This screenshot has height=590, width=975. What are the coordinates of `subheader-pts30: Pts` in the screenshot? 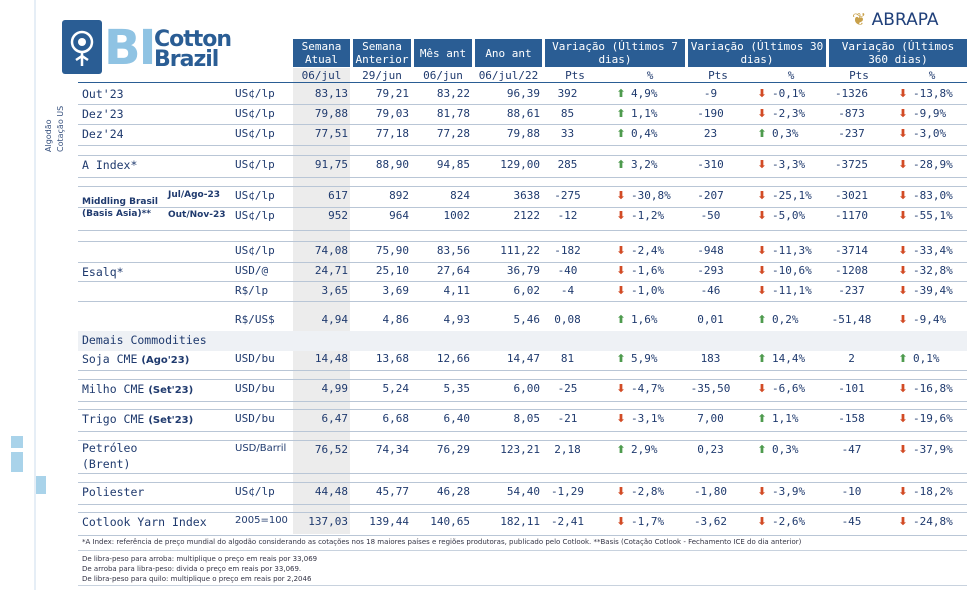 It's located at (718, 75).